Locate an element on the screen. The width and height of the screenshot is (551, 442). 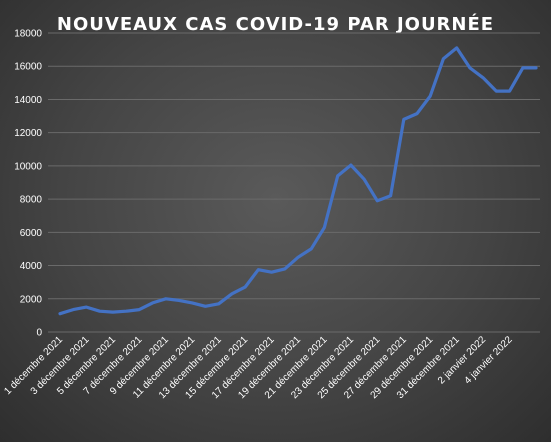
y-tick-label: 6000 is located at coordinates (31, 233).